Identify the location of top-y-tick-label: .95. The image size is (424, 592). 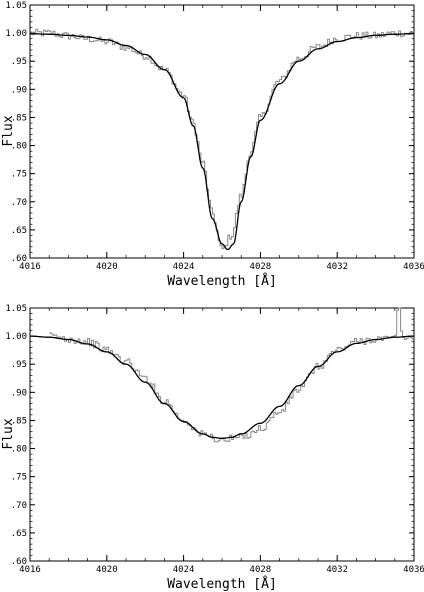
(19, 62).